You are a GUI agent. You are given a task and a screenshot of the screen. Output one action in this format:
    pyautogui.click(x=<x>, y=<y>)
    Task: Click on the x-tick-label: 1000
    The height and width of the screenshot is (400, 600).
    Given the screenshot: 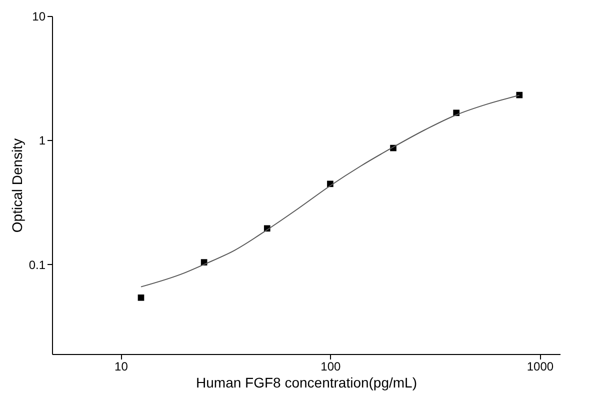 What is the action you would take?
    pyautogui.click(x=540, y=367)
    